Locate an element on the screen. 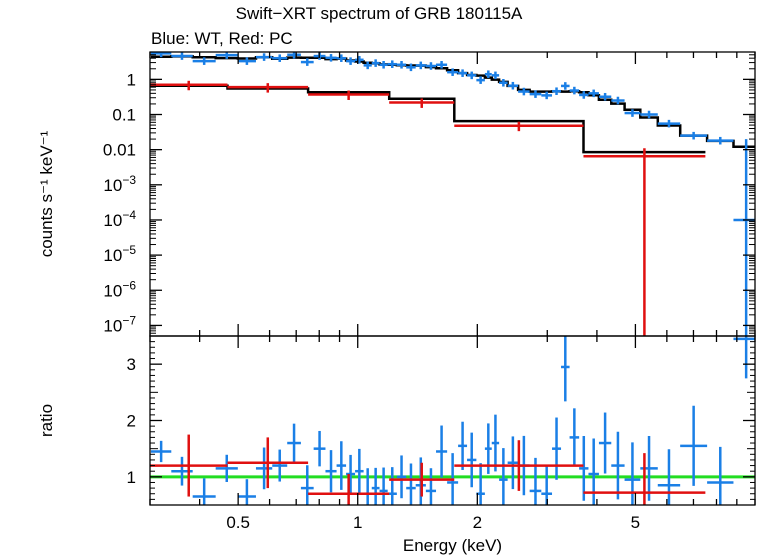 This screenshot has width=758, height=556. ratio-y-tick-label: 2 is located at coordinates (131, 421).